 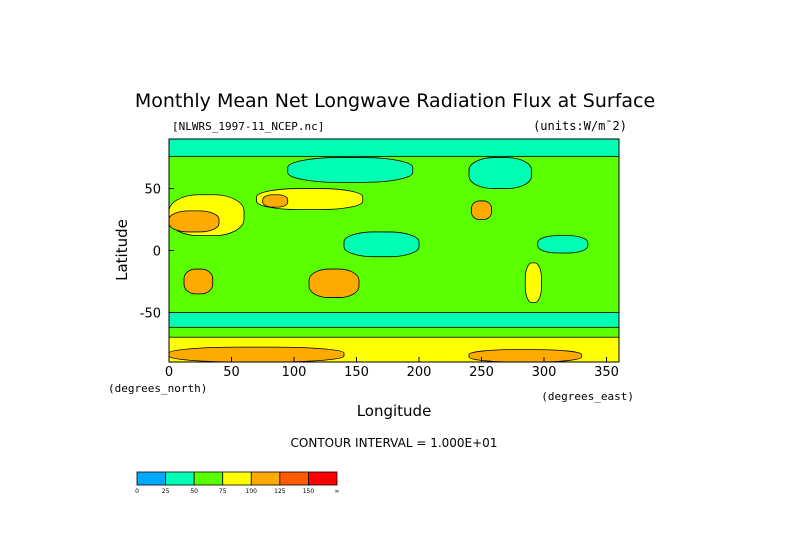 What do you see at coordinates (150, 313) in the screenshot?
I see `y-tick-label: -50` at bounding box center [150, 313].